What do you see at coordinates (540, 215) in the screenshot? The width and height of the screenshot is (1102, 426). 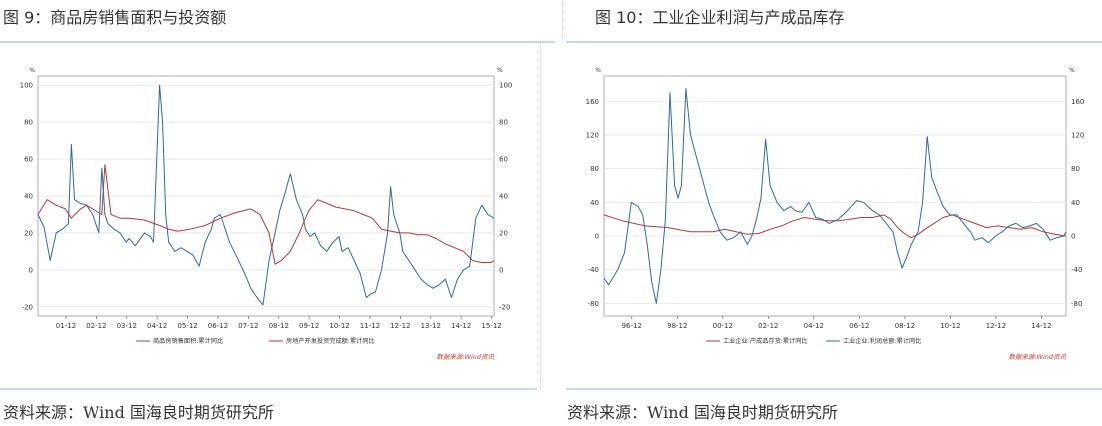 I see `panel-separator` at bounding box center [540, 215].